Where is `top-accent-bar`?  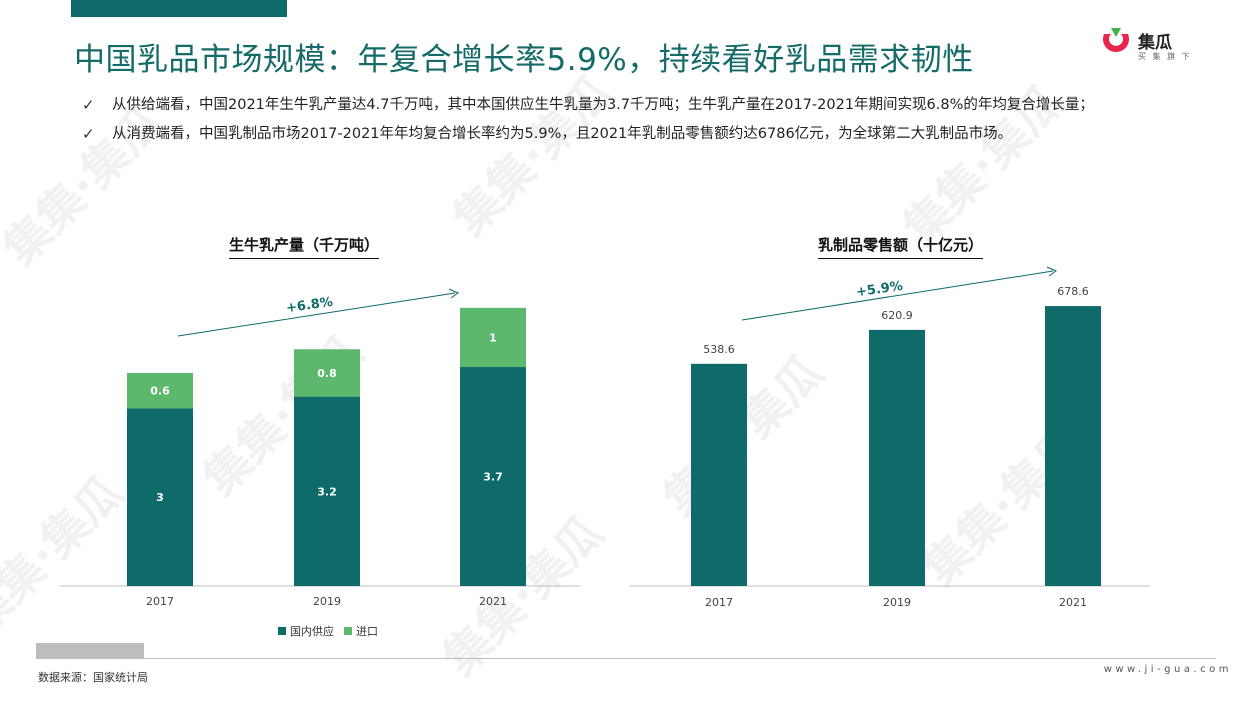
top-accent-bar is located at coordinates (179, 8).